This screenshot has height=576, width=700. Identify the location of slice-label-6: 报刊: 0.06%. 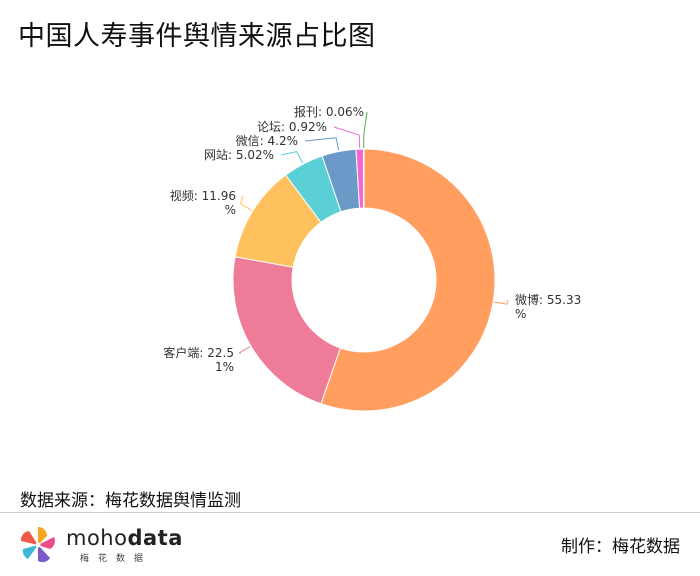
(329, 111).